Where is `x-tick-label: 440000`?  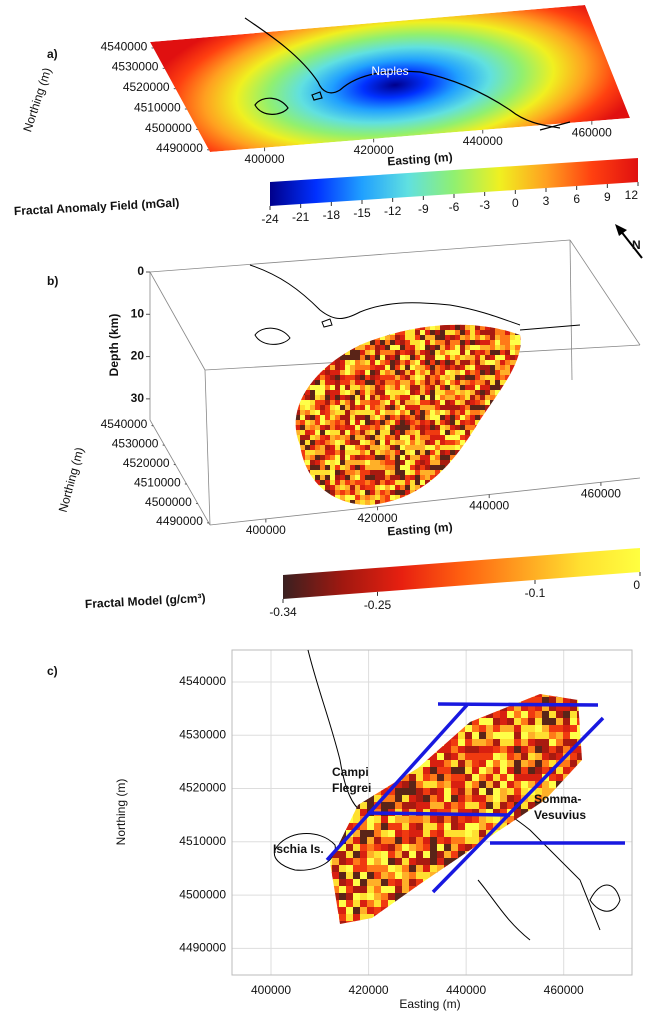
x-tick-label: 440000 is located at coordinates (489, 506).